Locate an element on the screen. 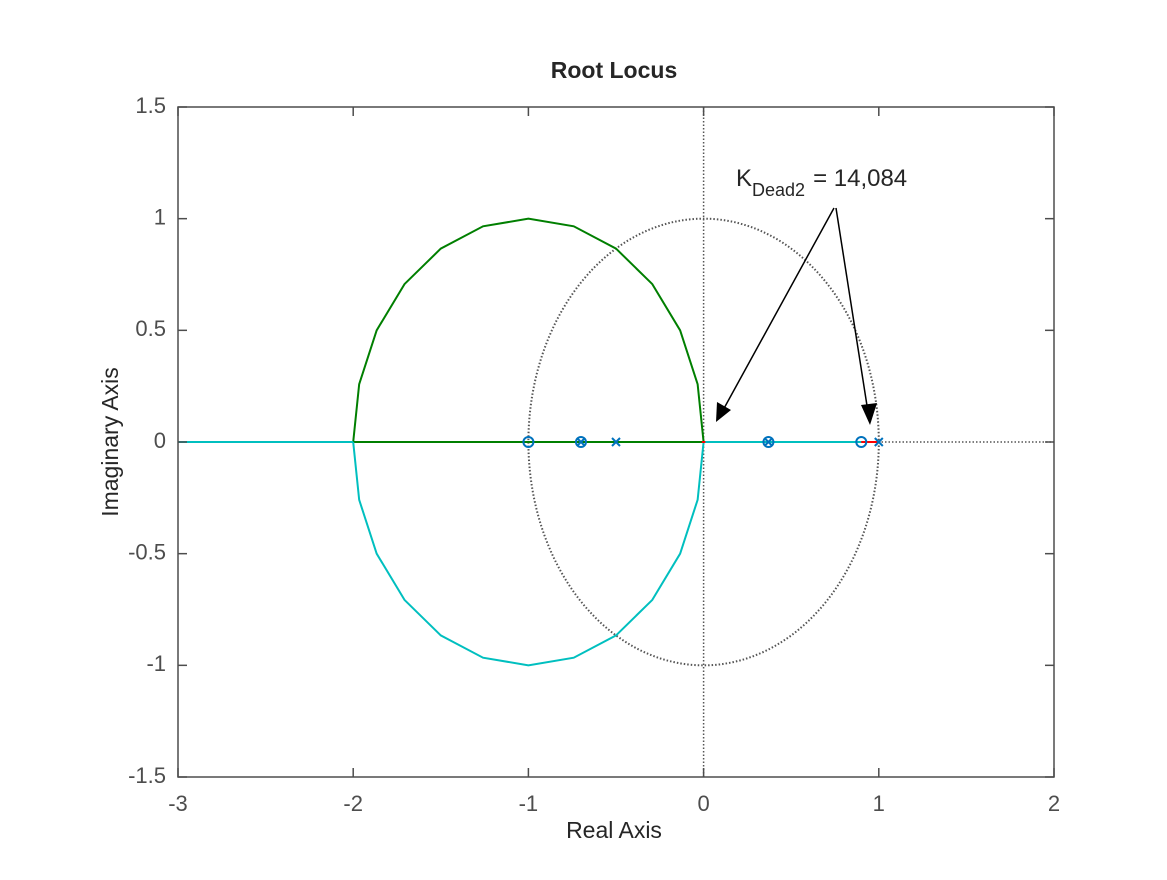  x-tick-label: -1 is located at coordinates (529, 803).